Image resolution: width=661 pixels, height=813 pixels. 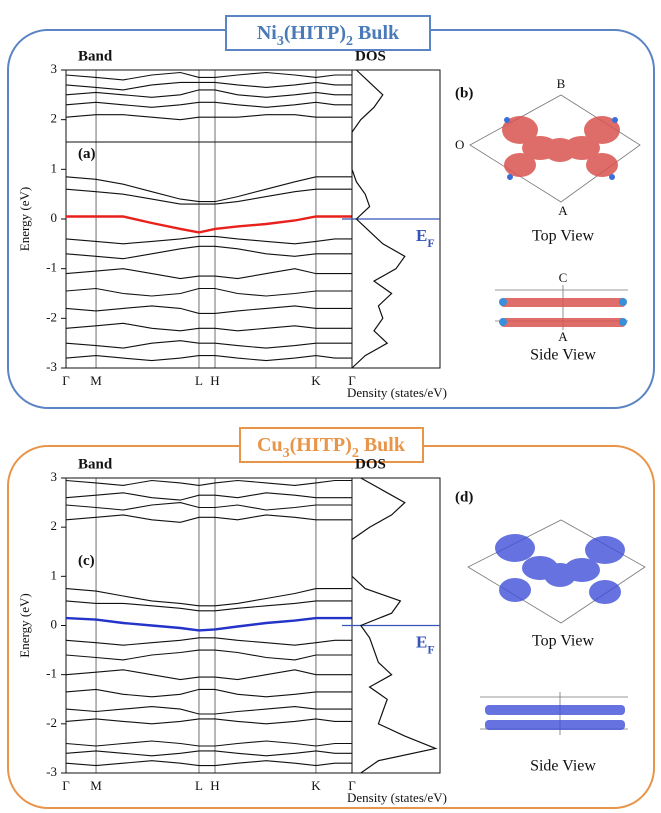 What do you see at coordinates (321, 445) in the screenshot?
I see `text-part: (HITP)` at bounding box center [321, 445].